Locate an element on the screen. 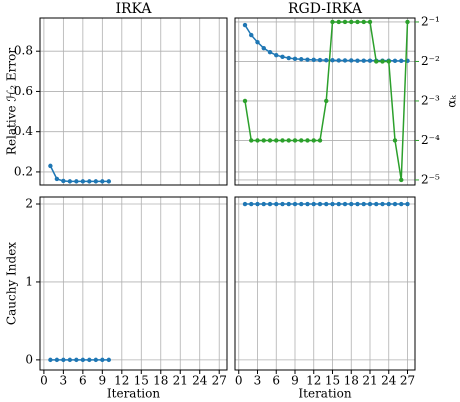  y2-tick-label: 2⁻⁵ is located at coordinates (430, 179).